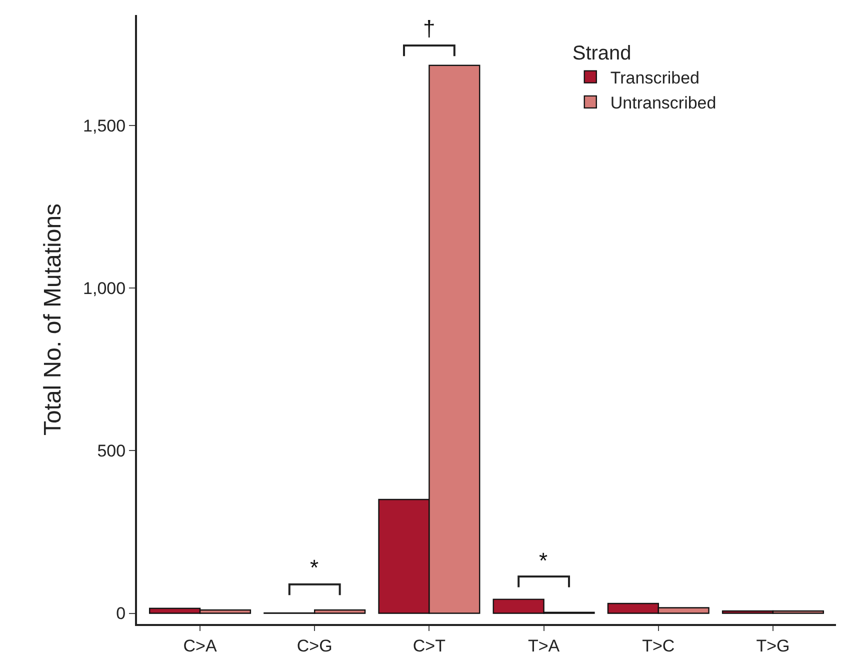 The width and height of the screenshot is (844, 663). I want to click on x-tick-label: T>G, so click(773, 646).